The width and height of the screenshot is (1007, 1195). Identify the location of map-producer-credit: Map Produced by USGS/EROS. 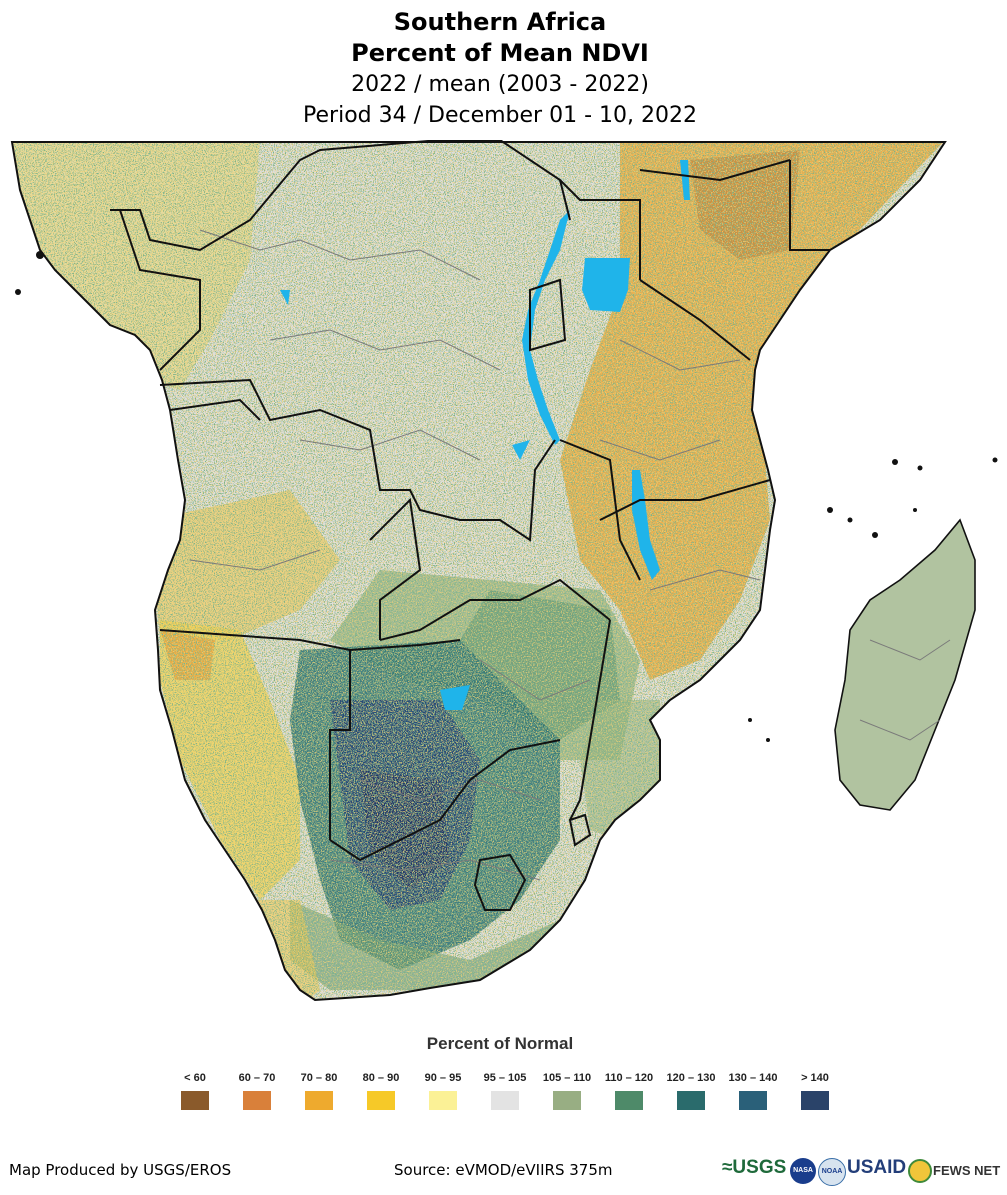
(120, 1170).